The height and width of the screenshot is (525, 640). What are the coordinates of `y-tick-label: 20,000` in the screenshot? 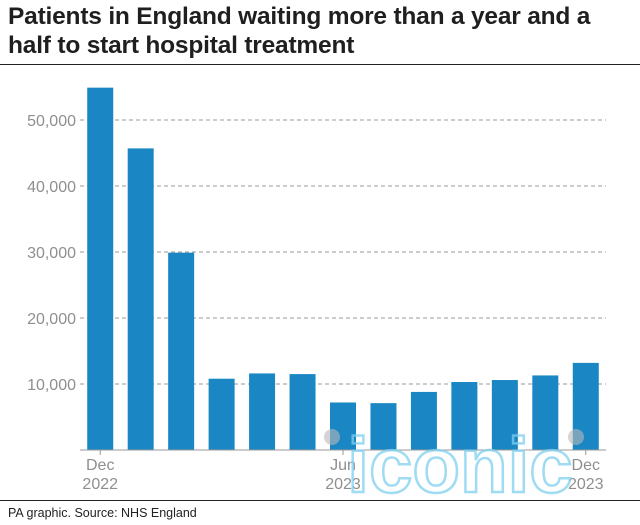 It's located at (51, 319).